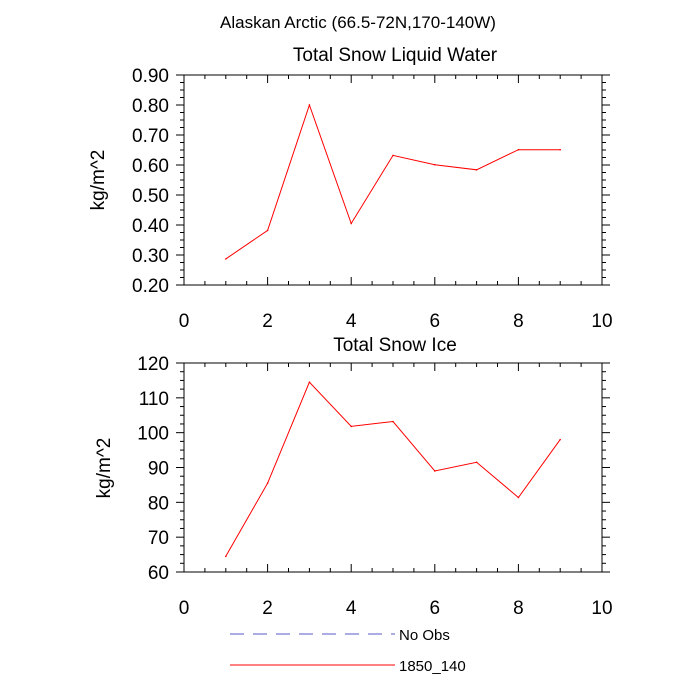  I want to click on panel-title: Total Snow Liquid Water, so click(395, 55).